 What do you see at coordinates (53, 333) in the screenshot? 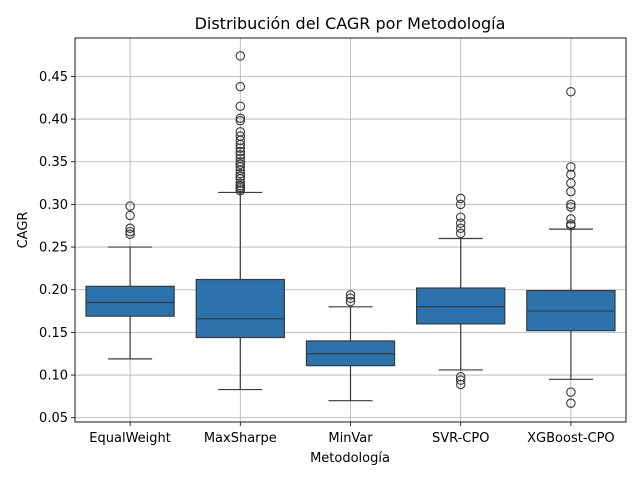
I see `y-tick-label: 0.15` at bounding box center [53, 333].